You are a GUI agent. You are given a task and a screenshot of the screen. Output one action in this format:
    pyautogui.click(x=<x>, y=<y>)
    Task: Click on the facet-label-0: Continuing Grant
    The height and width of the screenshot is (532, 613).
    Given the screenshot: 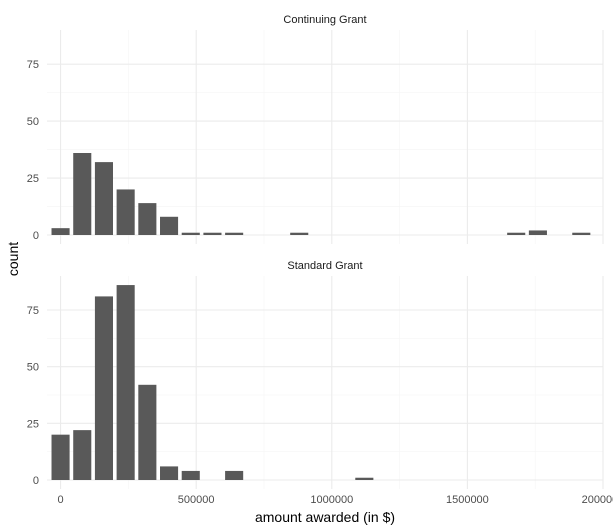 What is the action you would take?
    pyautogui.click(x=324, y=20)
    